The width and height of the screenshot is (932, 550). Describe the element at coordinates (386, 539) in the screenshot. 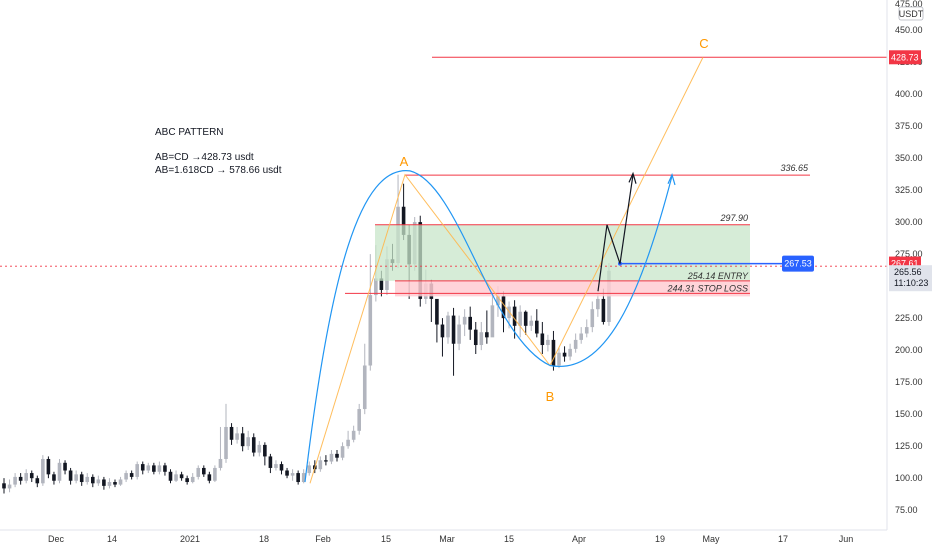

I see `time-tick-label: 15` at that location.